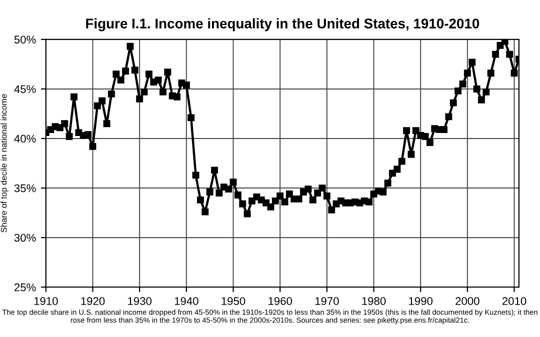 This screenshot has height=337, width=540. I want to click on x-tick-label: 2000, so click(468, 301).